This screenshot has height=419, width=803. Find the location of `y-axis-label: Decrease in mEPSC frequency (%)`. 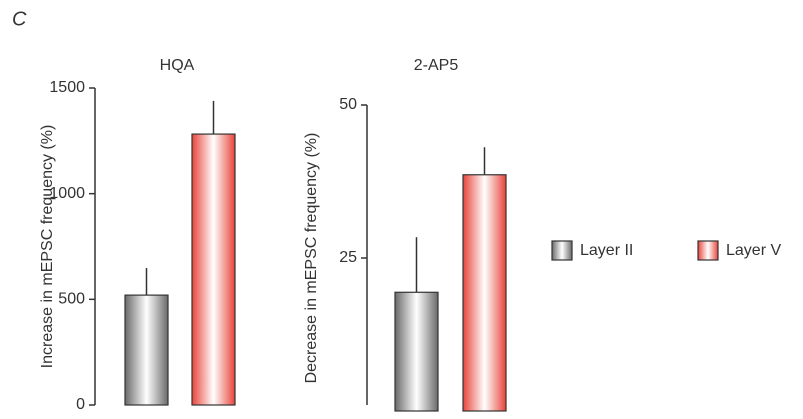

y-axis-label: Decrease in mEPSC frequency (%) is located at coordinates (311, 258).